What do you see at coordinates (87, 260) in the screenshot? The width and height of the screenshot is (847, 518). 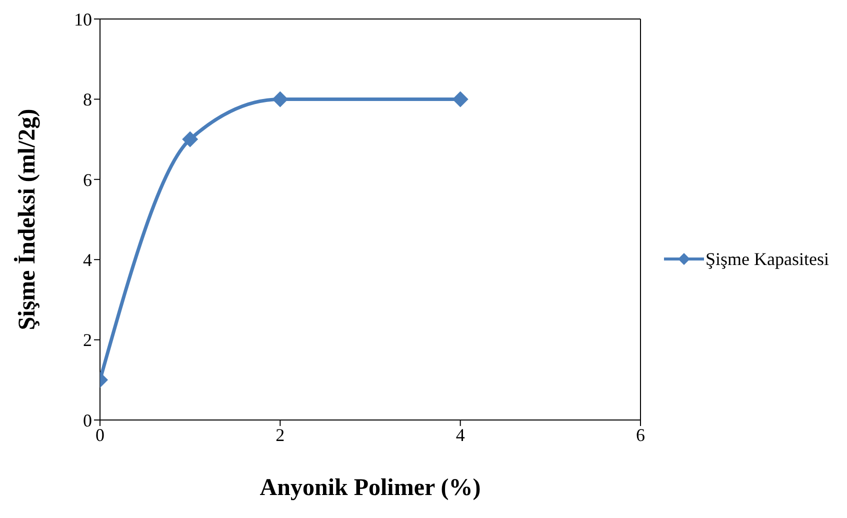 I see `y-tick-label: 4` at bounding box center [87, 260].